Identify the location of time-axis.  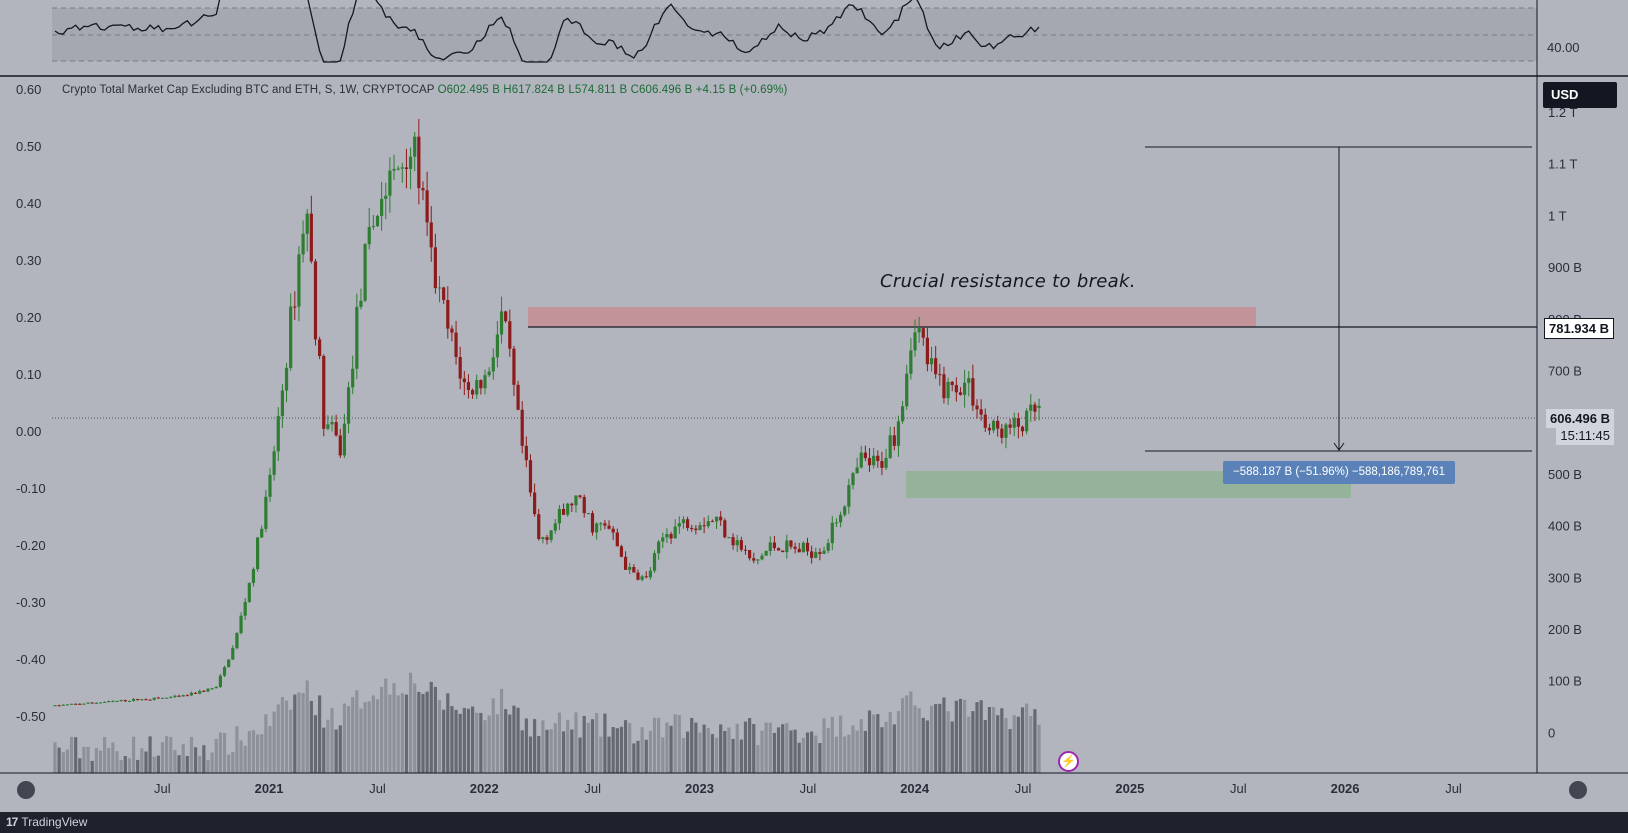
(814, 793).